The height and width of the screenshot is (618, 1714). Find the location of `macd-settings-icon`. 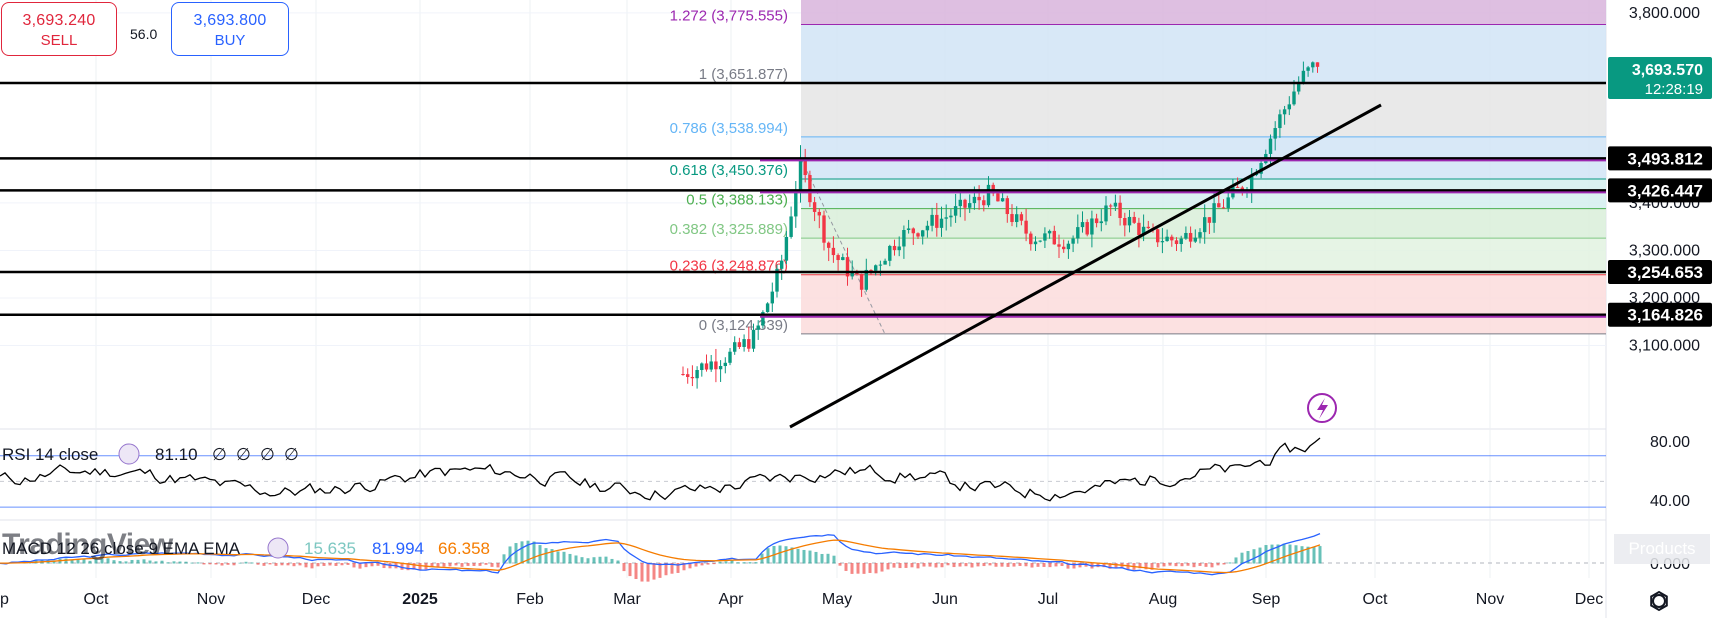

macd-settings-icon is located at coordinates (278, 548).